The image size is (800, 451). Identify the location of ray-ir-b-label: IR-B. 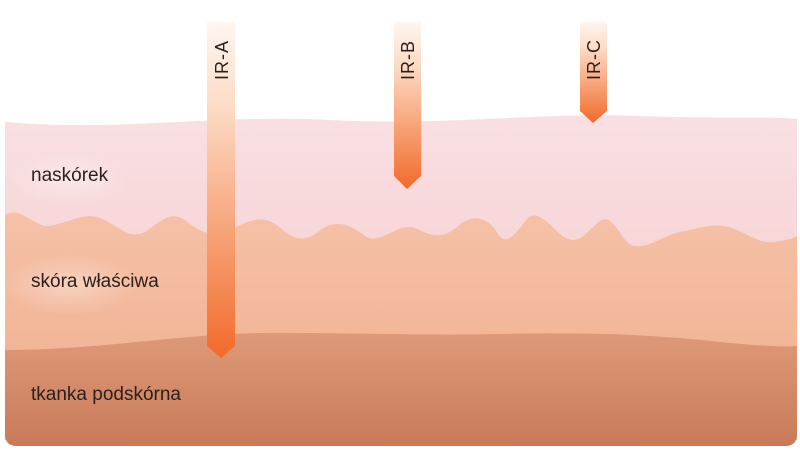
(408, 60).